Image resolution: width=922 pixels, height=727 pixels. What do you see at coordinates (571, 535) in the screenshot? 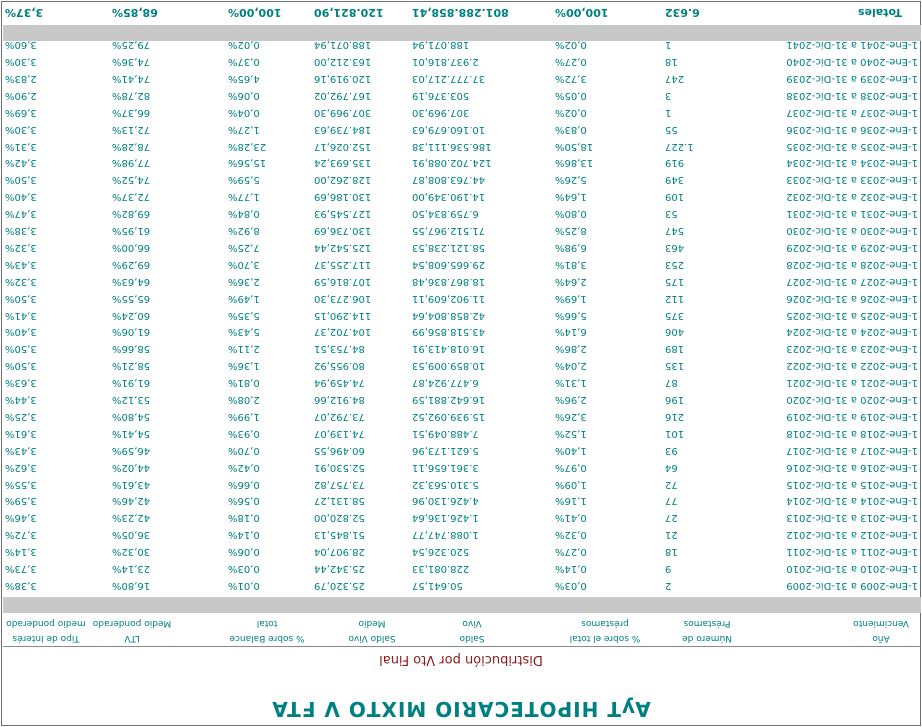
I see `cell-pct-loans: 0,32%` at bounding box center [571, 535].